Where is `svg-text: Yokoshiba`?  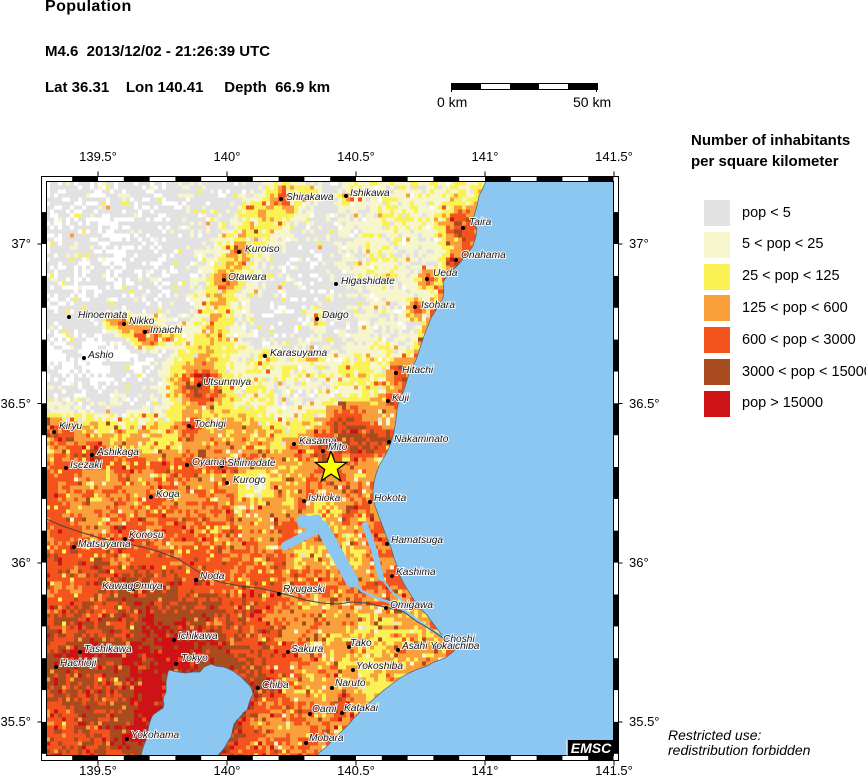
svg-text: Yokoshiba is located at coordinates (379, 666).